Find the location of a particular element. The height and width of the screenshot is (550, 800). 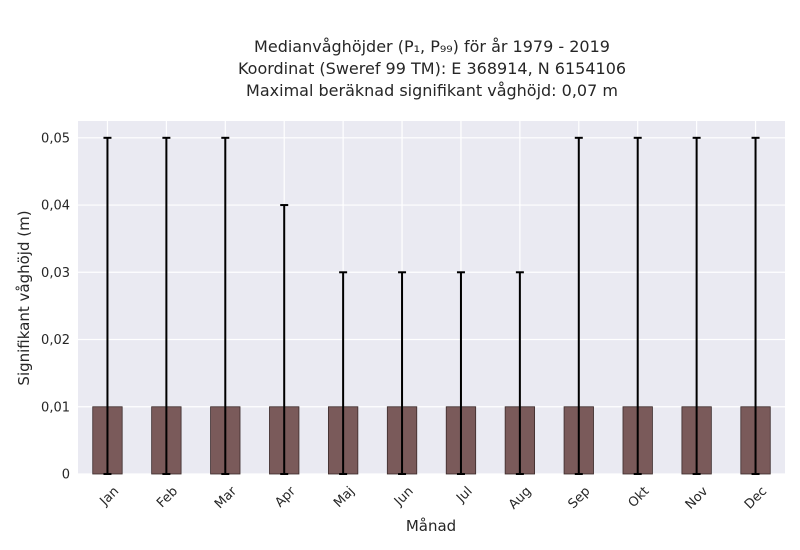

error-bar-nov is located at coordinates (696, 305).